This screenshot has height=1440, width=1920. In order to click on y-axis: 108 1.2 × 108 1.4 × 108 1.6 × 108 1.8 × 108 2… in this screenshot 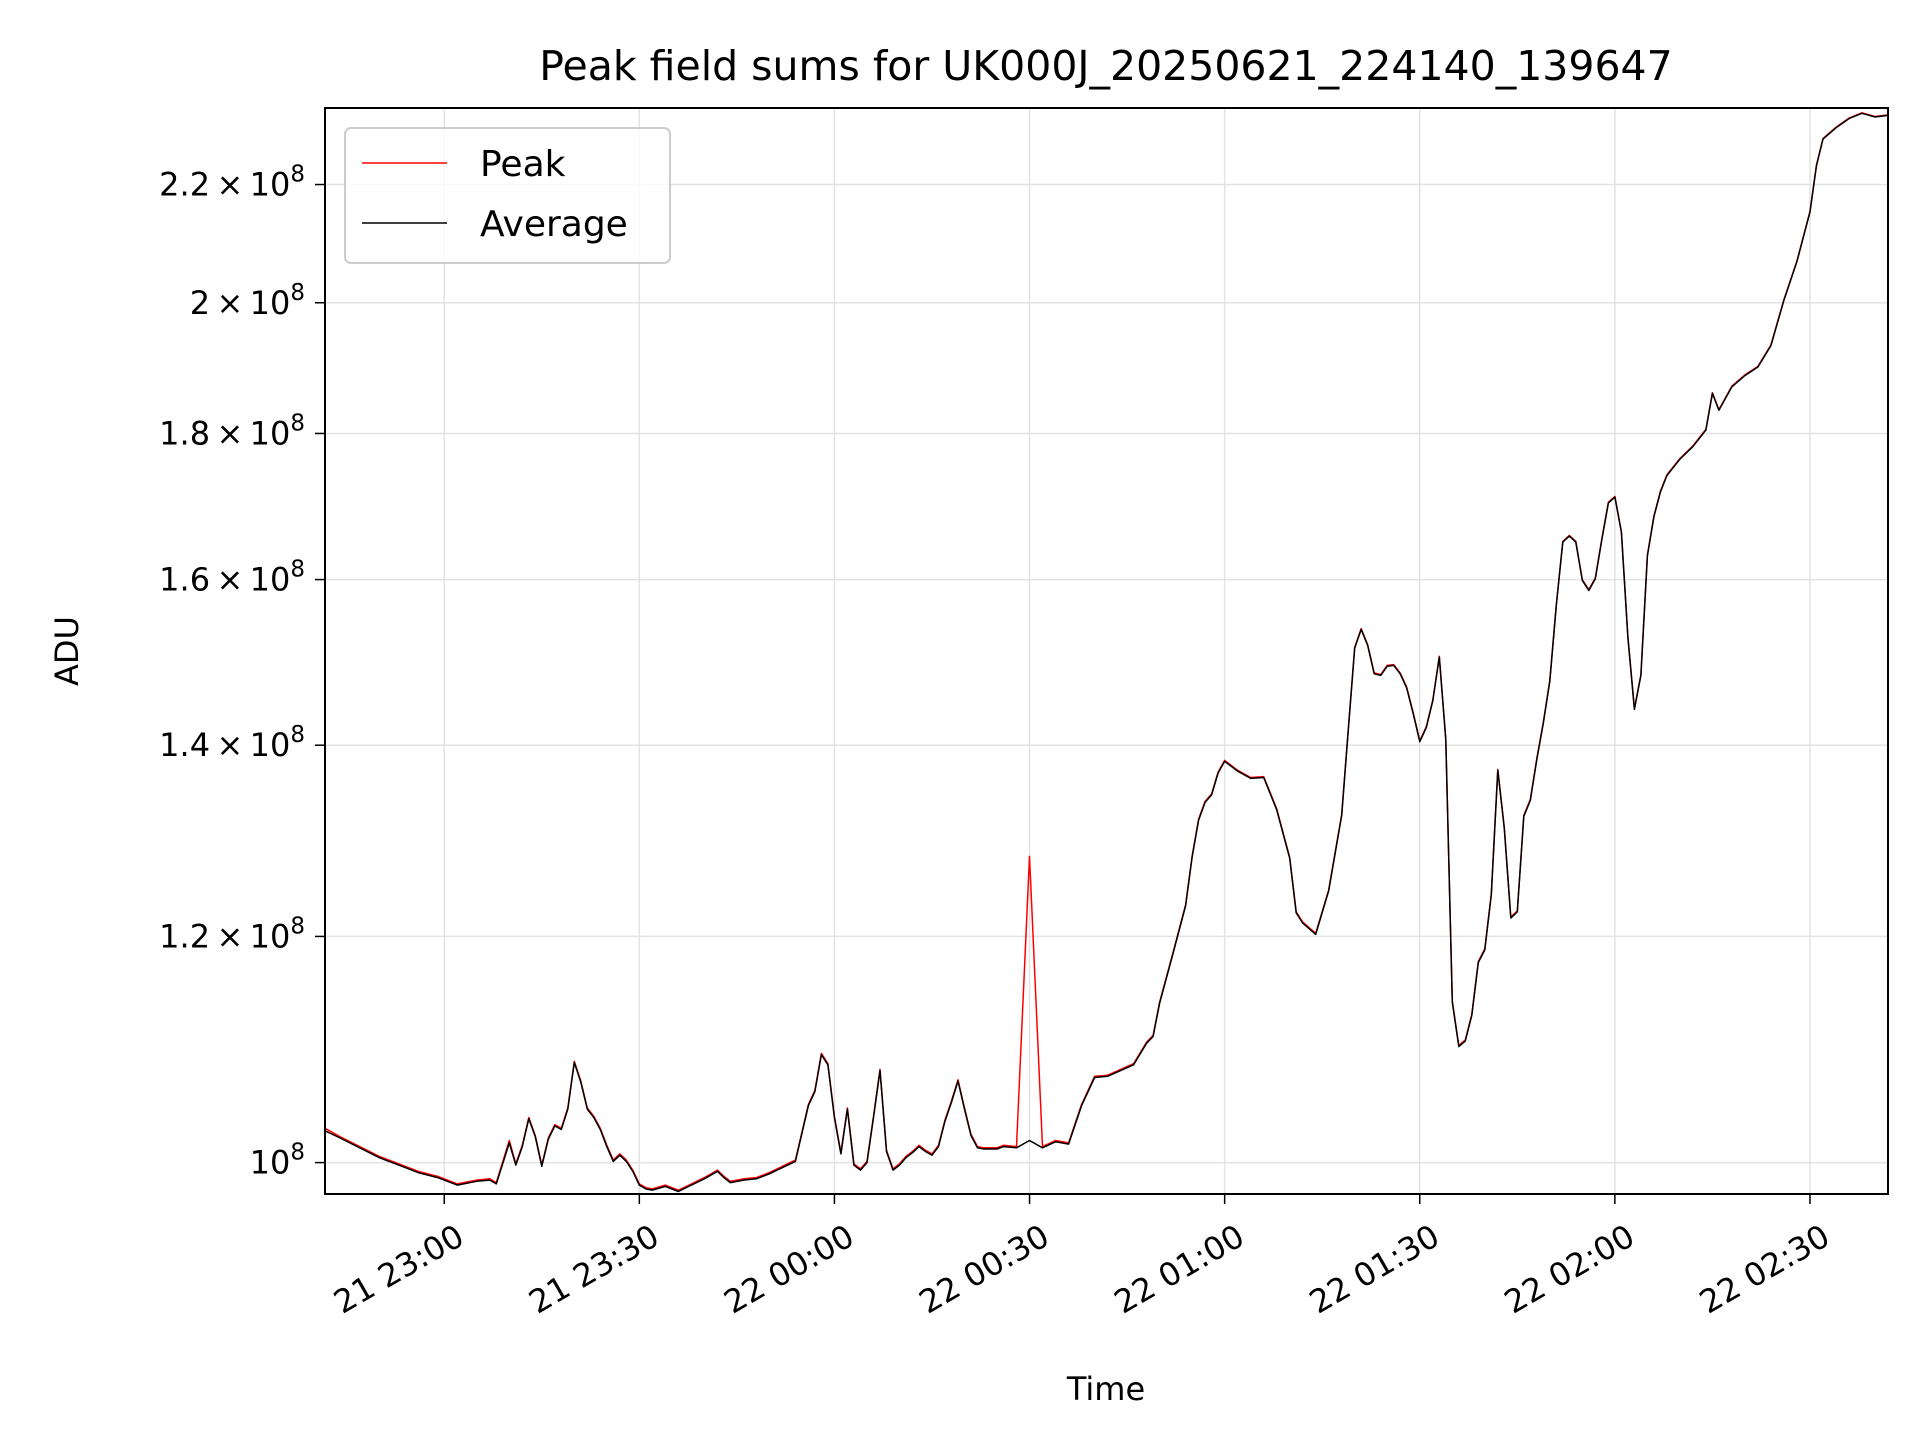, I will do `click(242, 672)`.